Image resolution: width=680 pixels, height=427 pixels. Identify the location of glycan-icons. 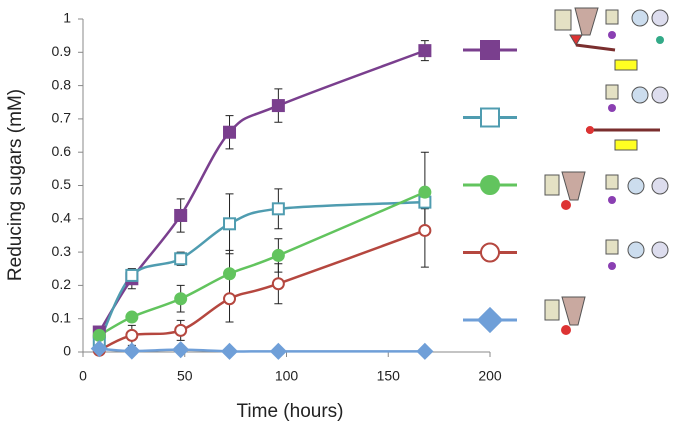
(606, 171).